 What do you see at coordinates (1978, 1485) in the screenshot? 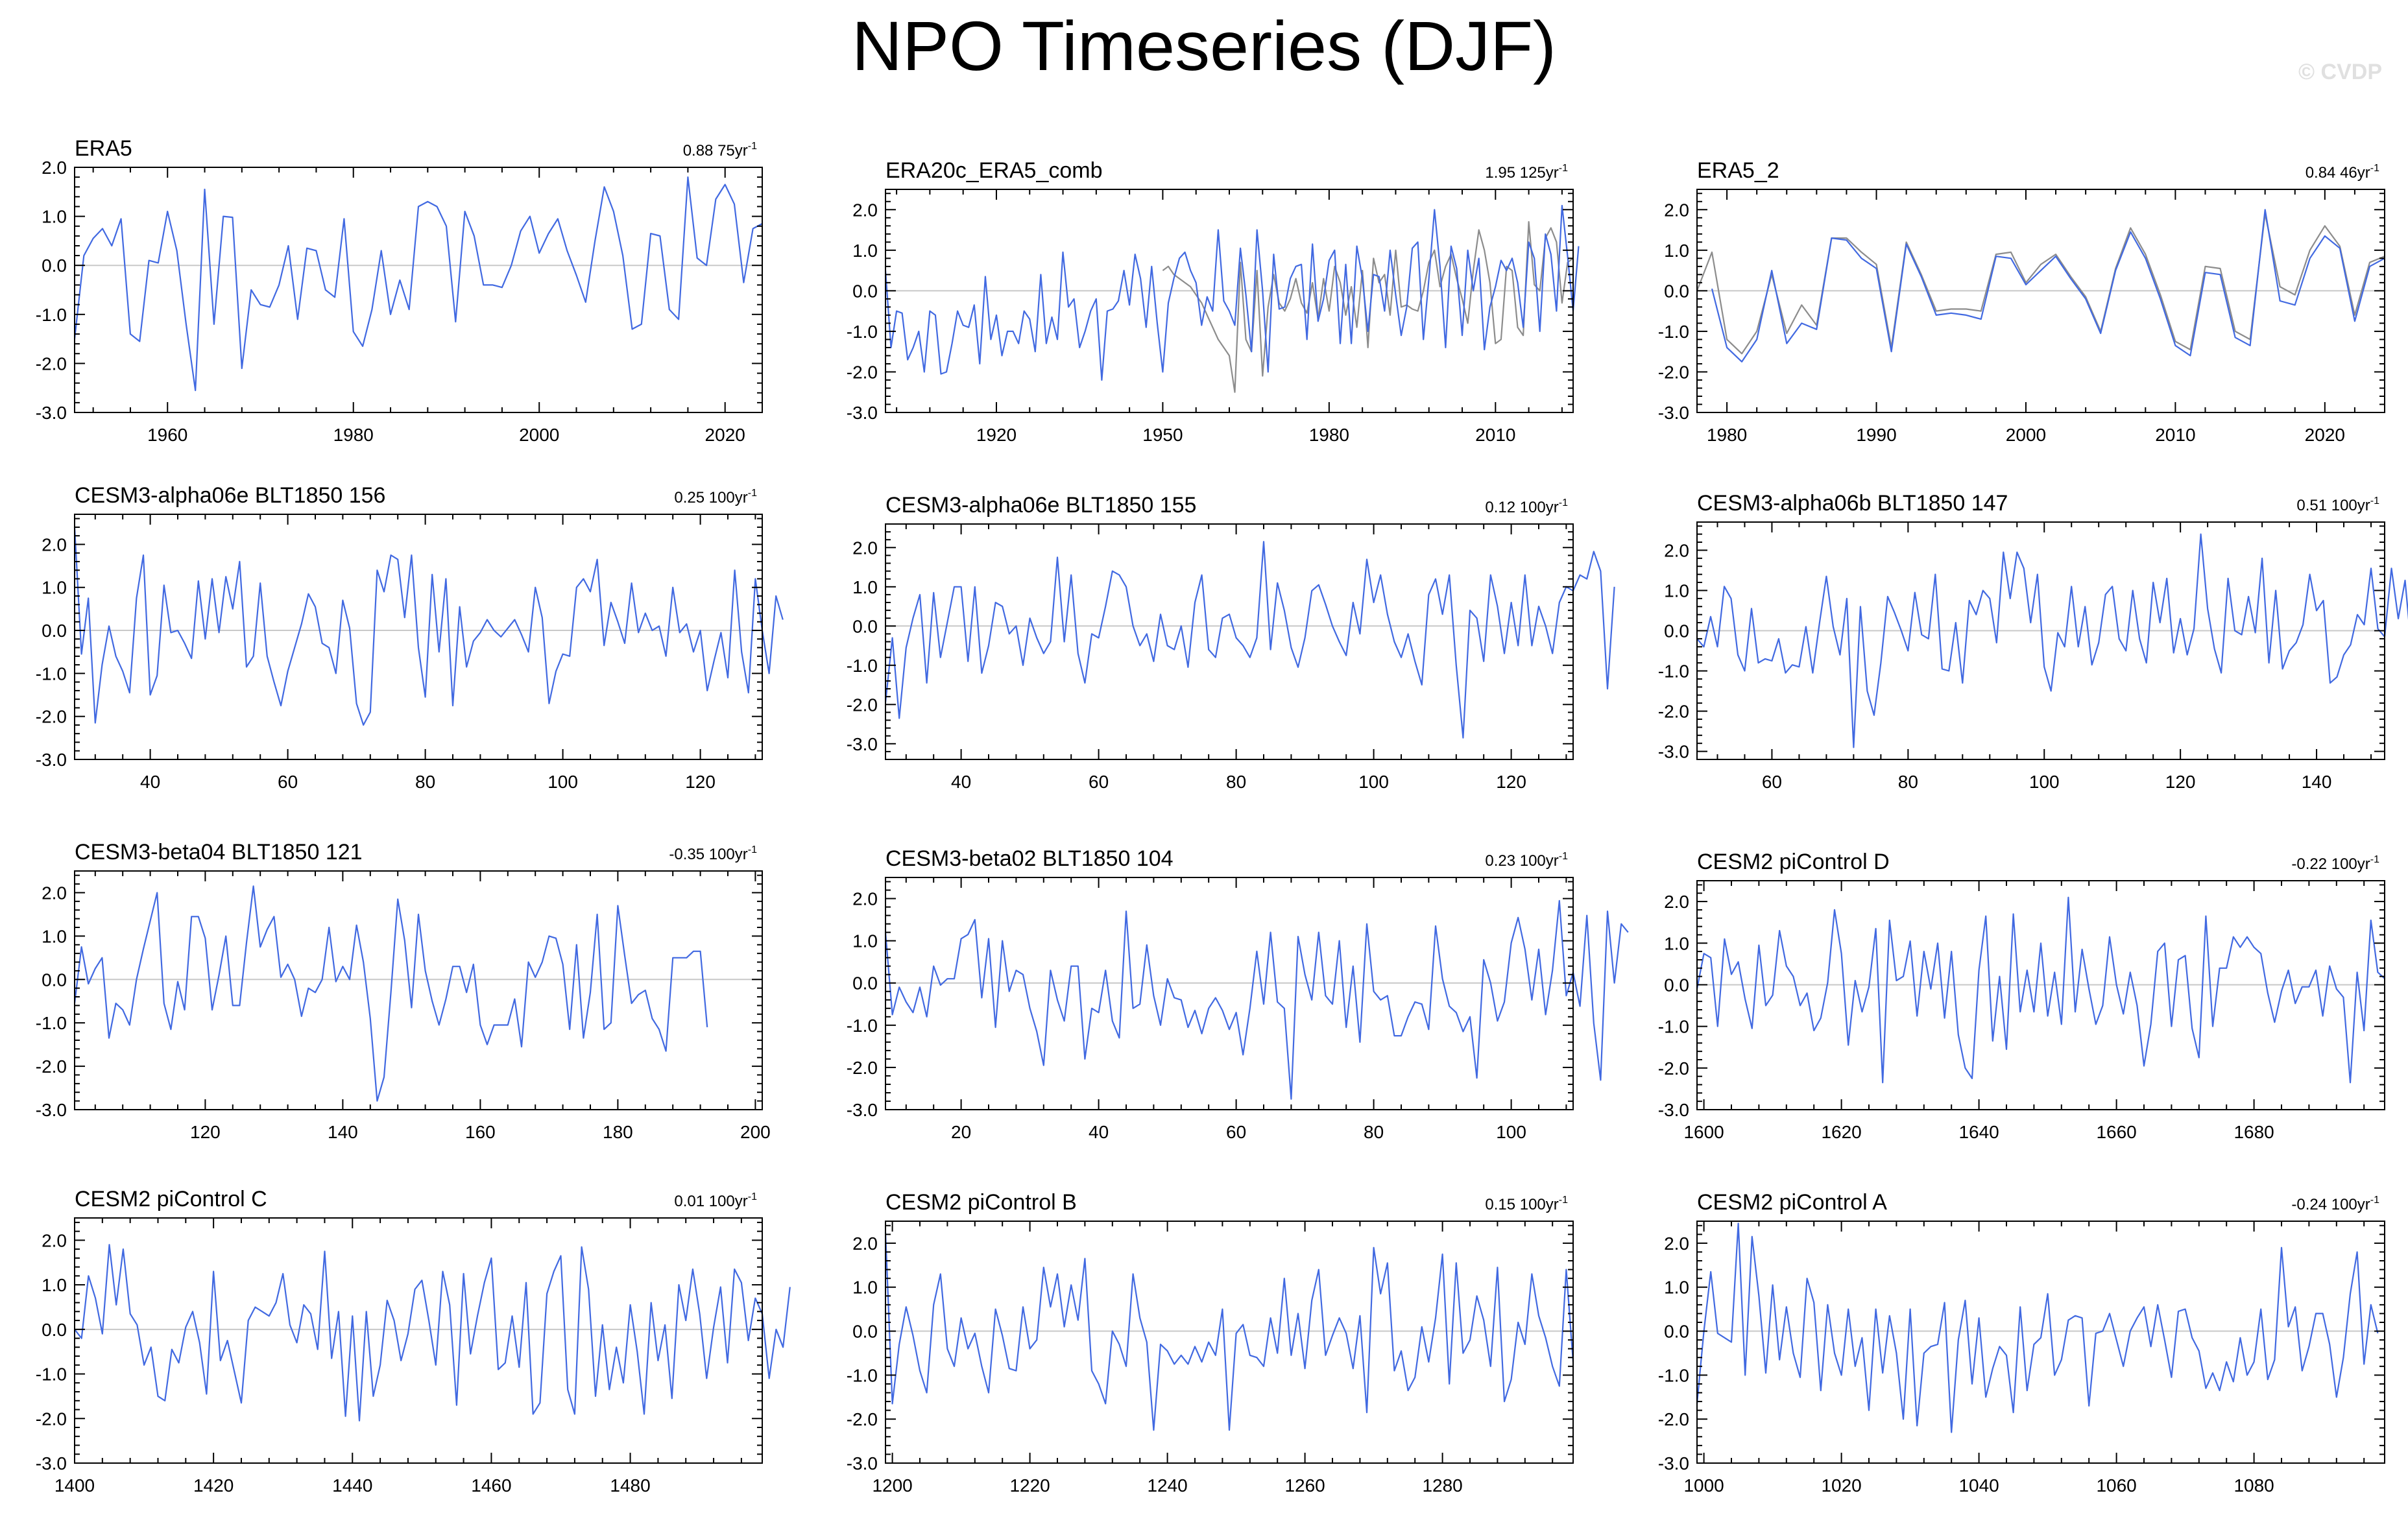
I see `x-tick-label: 1040` at bounding box center [1978, 1485].